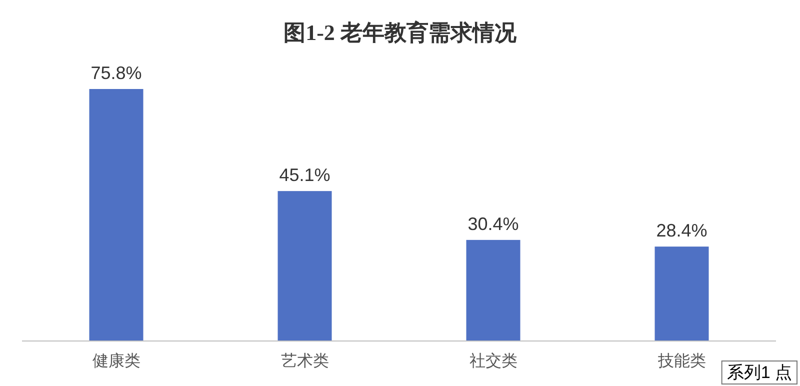 The height and width of the screenshot is (386, 800). What do you see at coordinates (759, 372) in the screenshot?
I see `text: 系列1 点` at bounding box center [759, 372].